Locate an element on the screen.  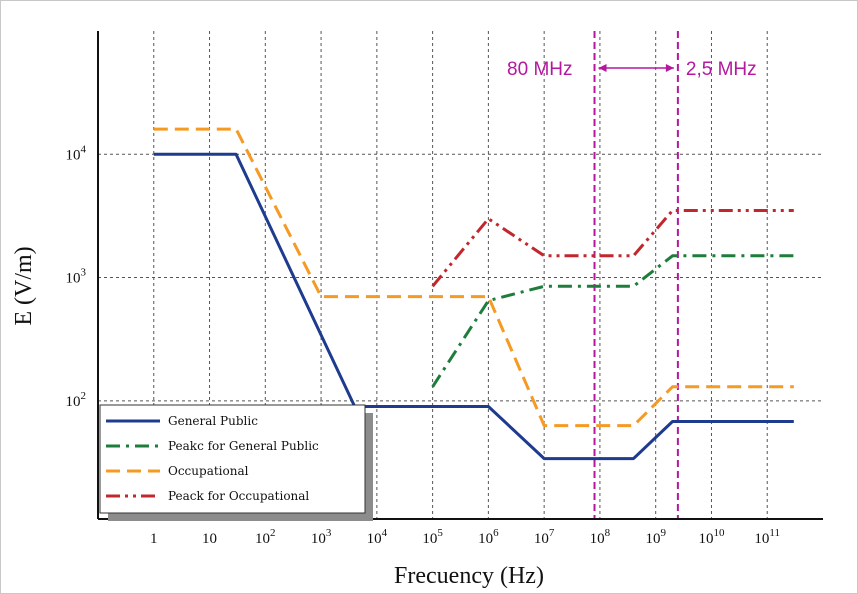
y-axis-title: E (V/m) is located at coordinates (24, 285).